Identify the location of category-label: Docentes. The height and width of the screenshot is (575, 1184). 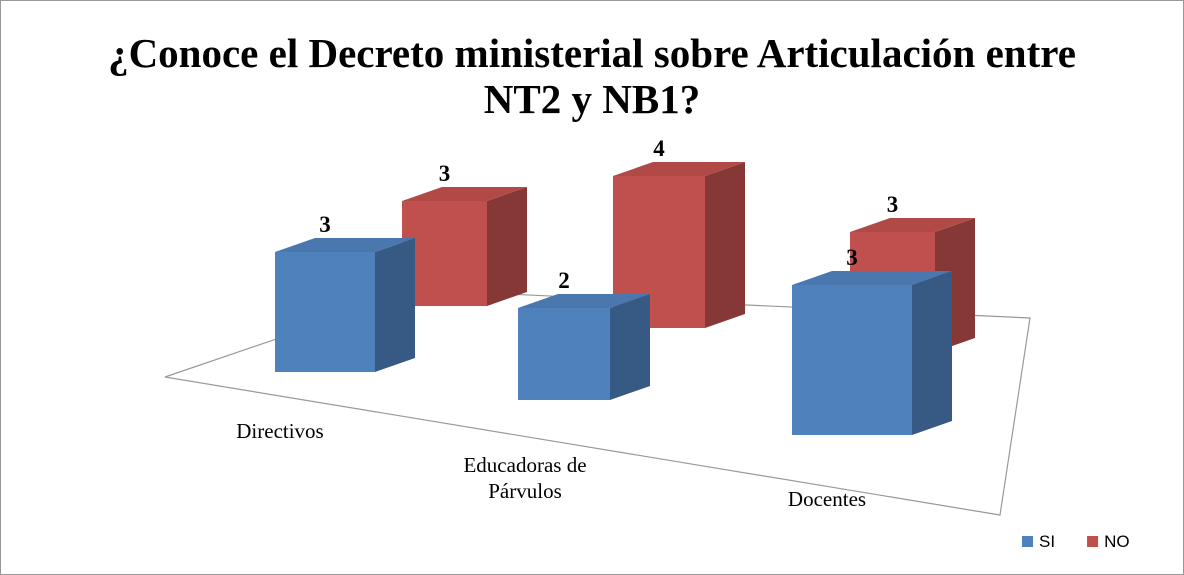
(827, 499).